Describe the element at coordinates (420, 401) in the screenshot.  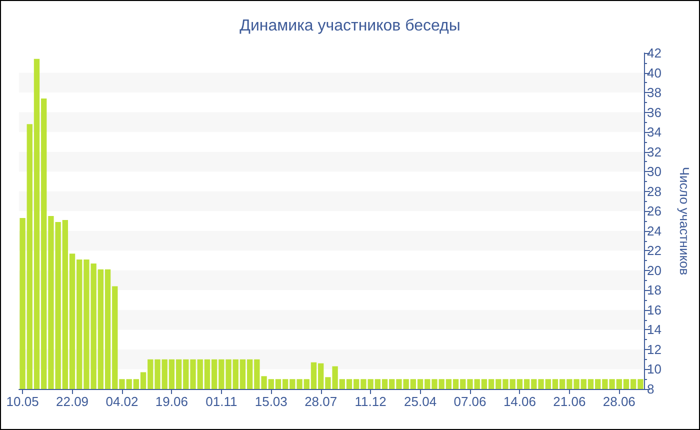
I see `x-tick-label: 25.04` at that location.